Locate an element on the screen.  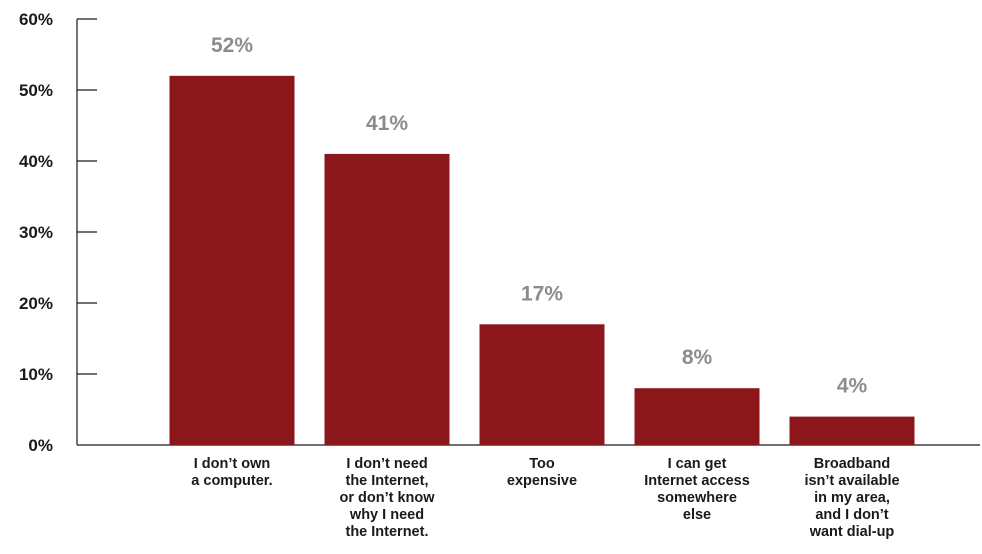
category-label: I don’t own a computer. is located at coordinates (231, 472).